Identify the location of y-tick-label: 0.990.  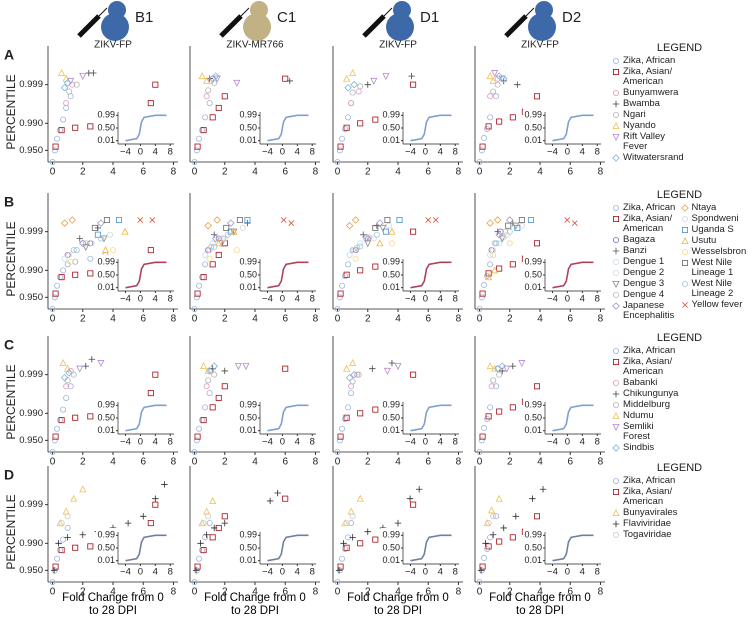
(31, 543).